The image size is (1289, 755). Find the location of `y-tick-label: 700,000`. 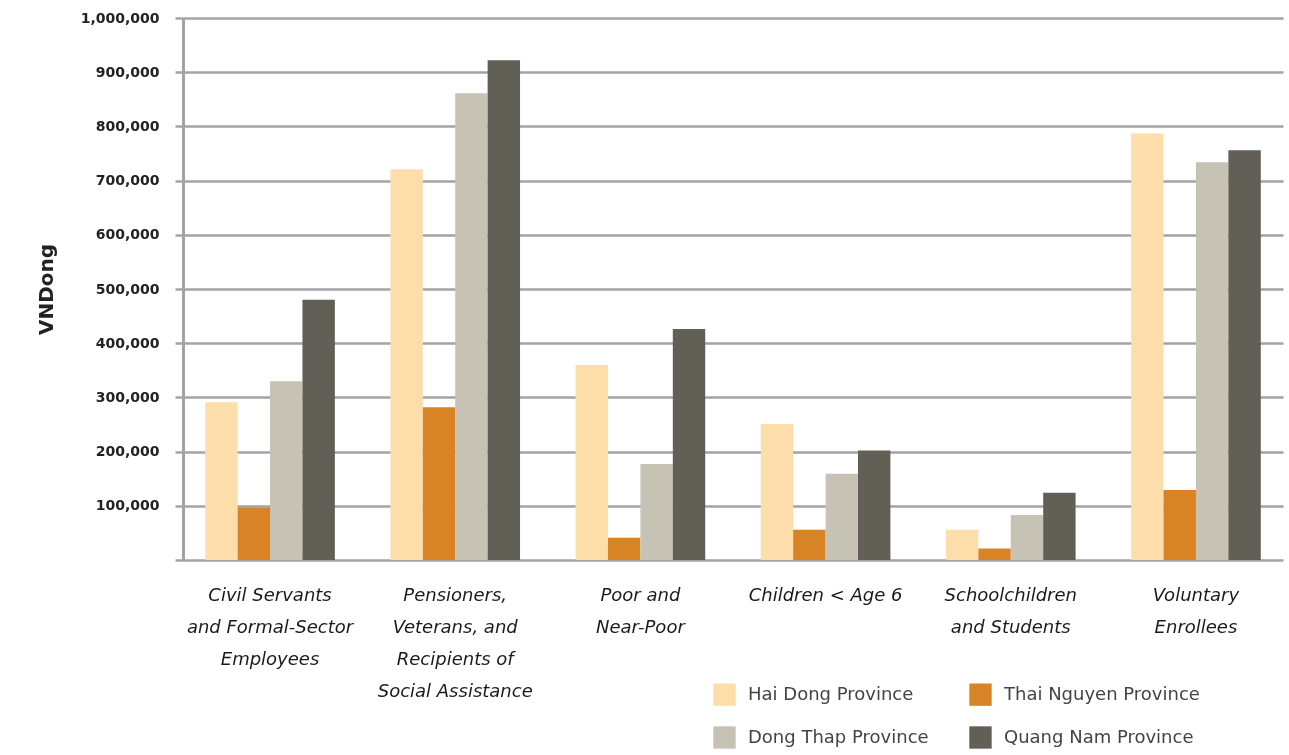

y-tick-label: 700,000 is located at coordinates (127, 180).